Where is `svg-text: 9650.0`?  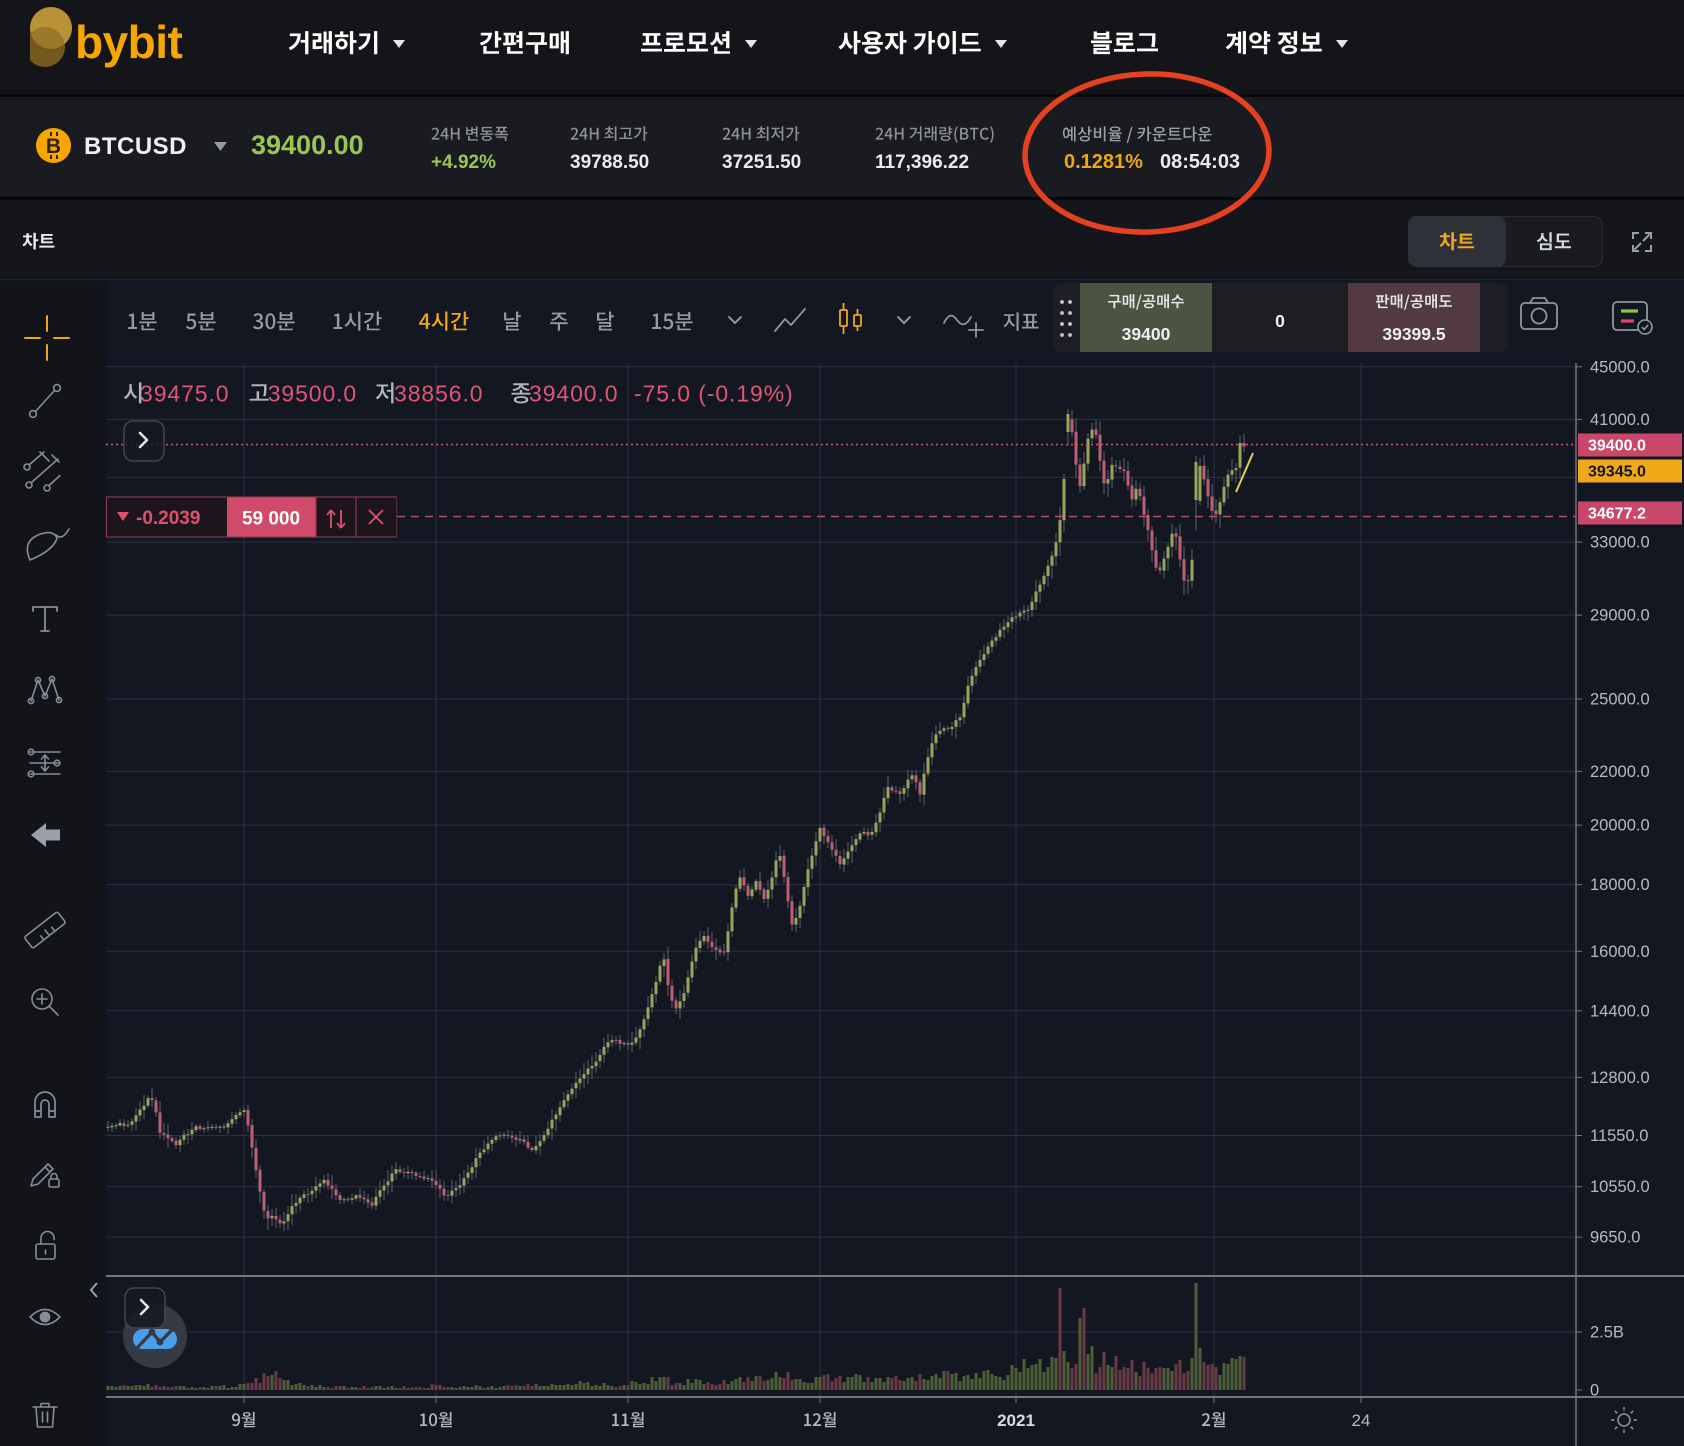 svg-text: 9650.0 is located at coordinates (1615, 1238).